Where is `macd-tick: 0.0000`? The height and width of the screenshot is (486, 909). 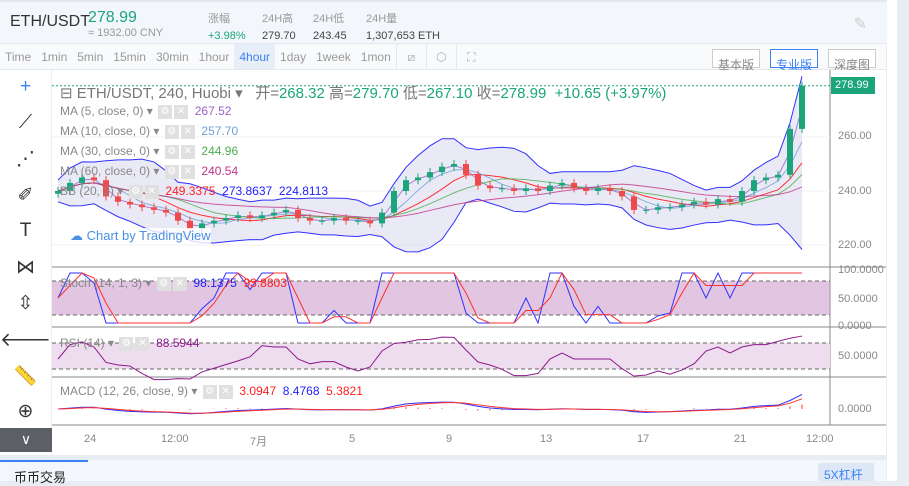 macd-tick: 0.0000 is located at coordinates (855, 409).